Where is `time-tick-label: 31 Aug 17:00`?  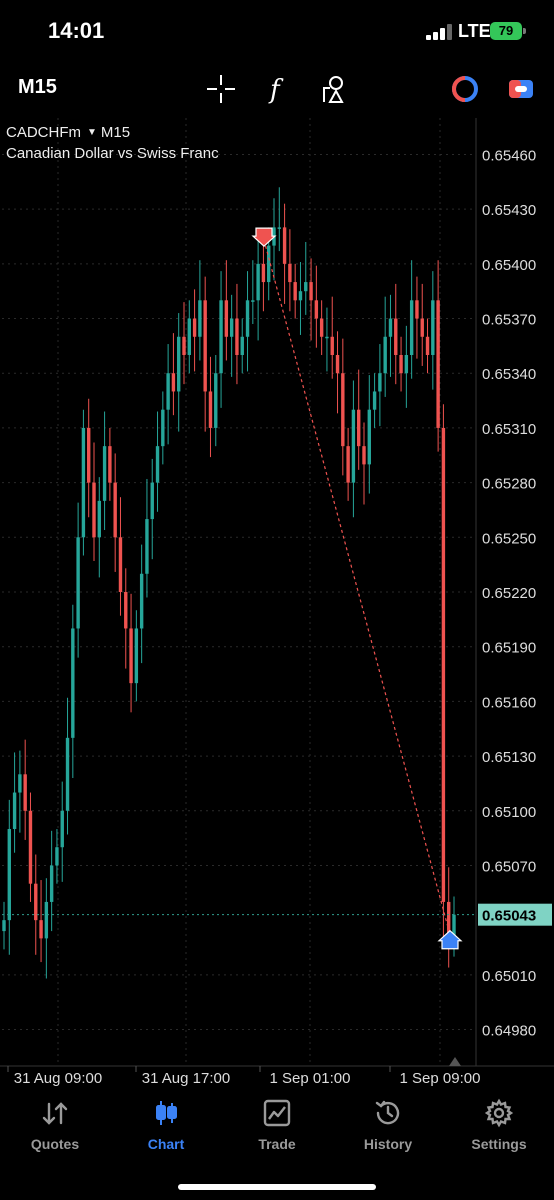
time-tick-label: 31 Aug 17:00 is located at coordinates (186, 1078).